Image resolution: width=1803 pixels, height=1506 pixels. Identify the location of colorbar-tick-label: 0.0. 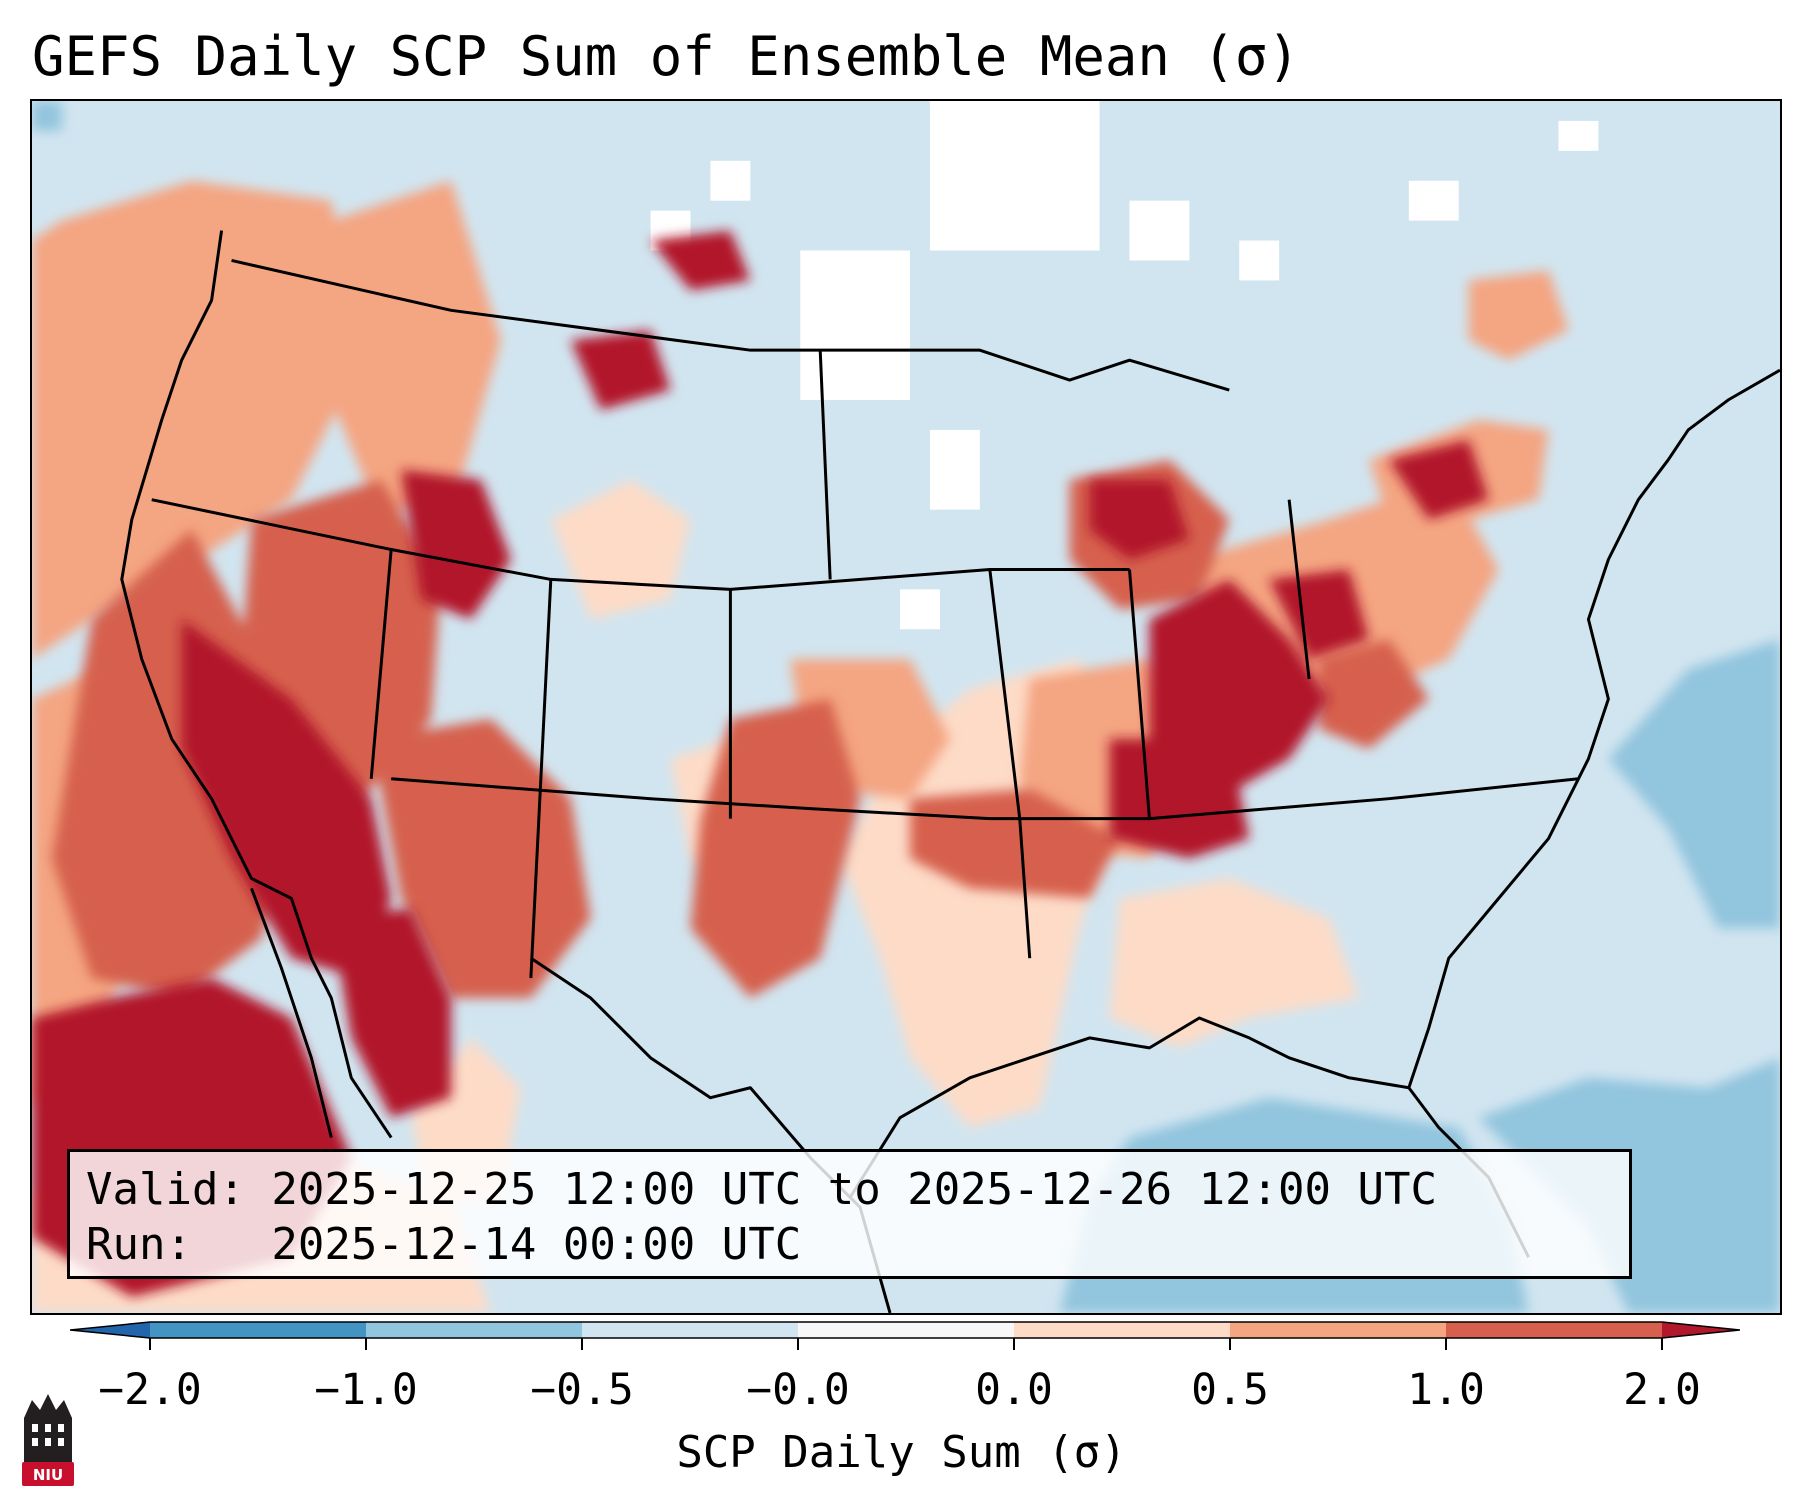
(1014, 1390).